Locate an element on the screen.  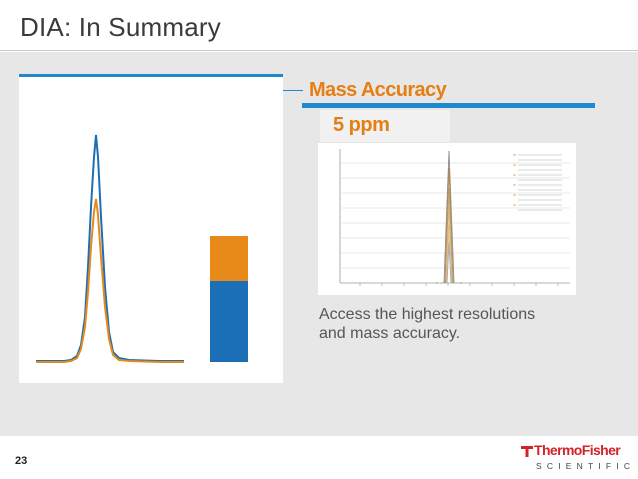
caption-line-1: Access the highest resolutions is located at coordinates (427, 314).